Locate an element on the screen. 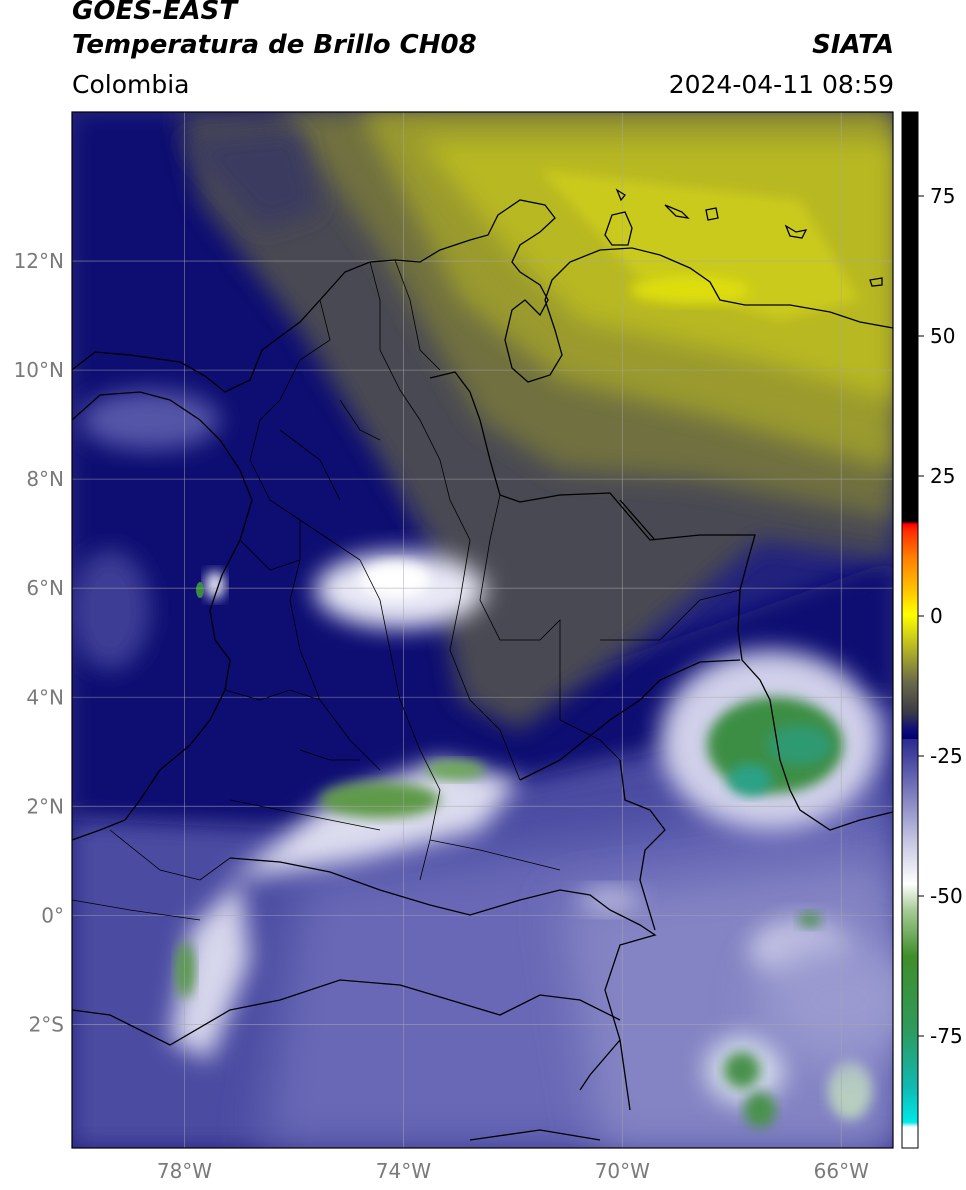 The width and height of the screenshot is (966, 1190). colorbar: 75 50 25 0 -25 -50 -75 is located at coordinates (932, 630).